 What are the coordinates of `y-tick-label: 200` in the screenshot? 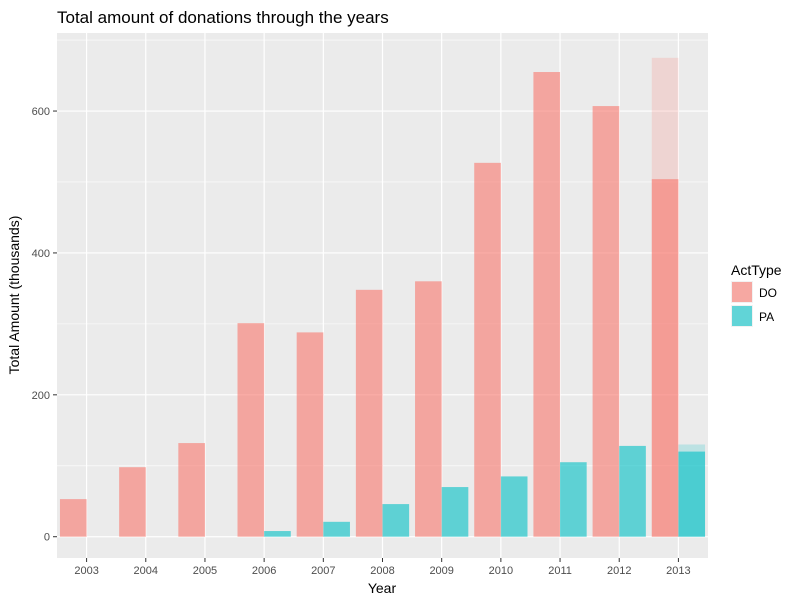 It's located at (41, 396).